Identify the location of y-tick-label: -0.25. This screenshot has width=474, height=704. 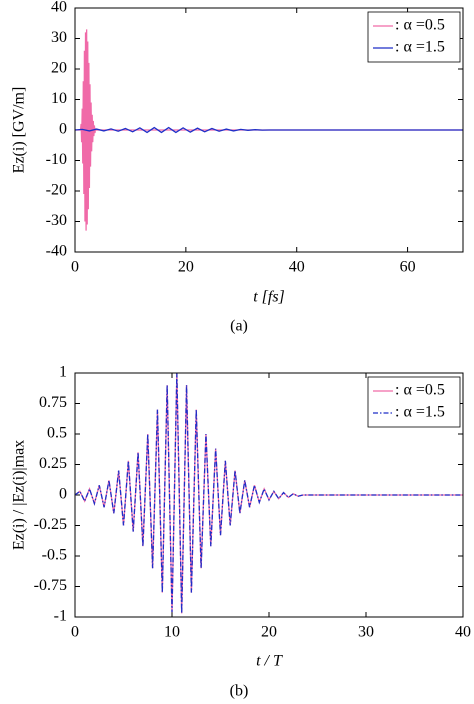
(50, 524).